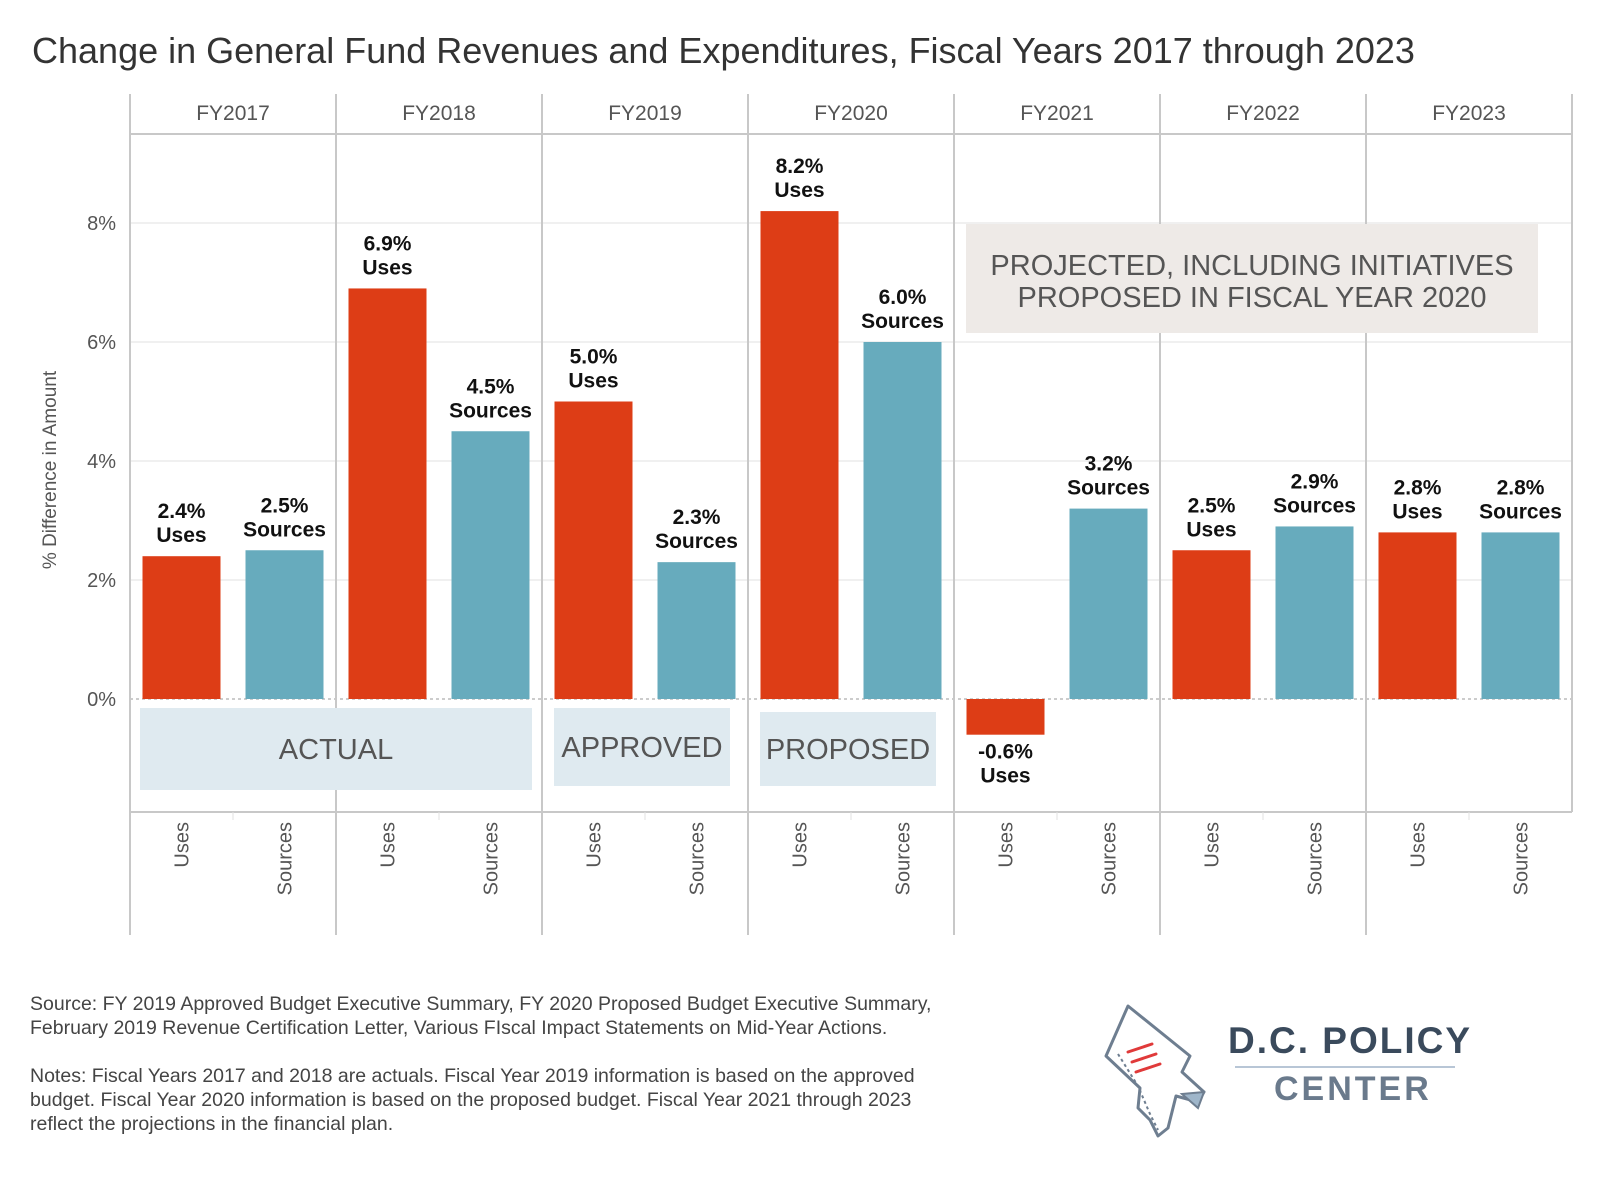 The height and width of the screenshot is (1200, 1600). I want to click on projected-annotation-text: PROJECTED, INCLUDING INITIATIVES, so click(1251, 266).